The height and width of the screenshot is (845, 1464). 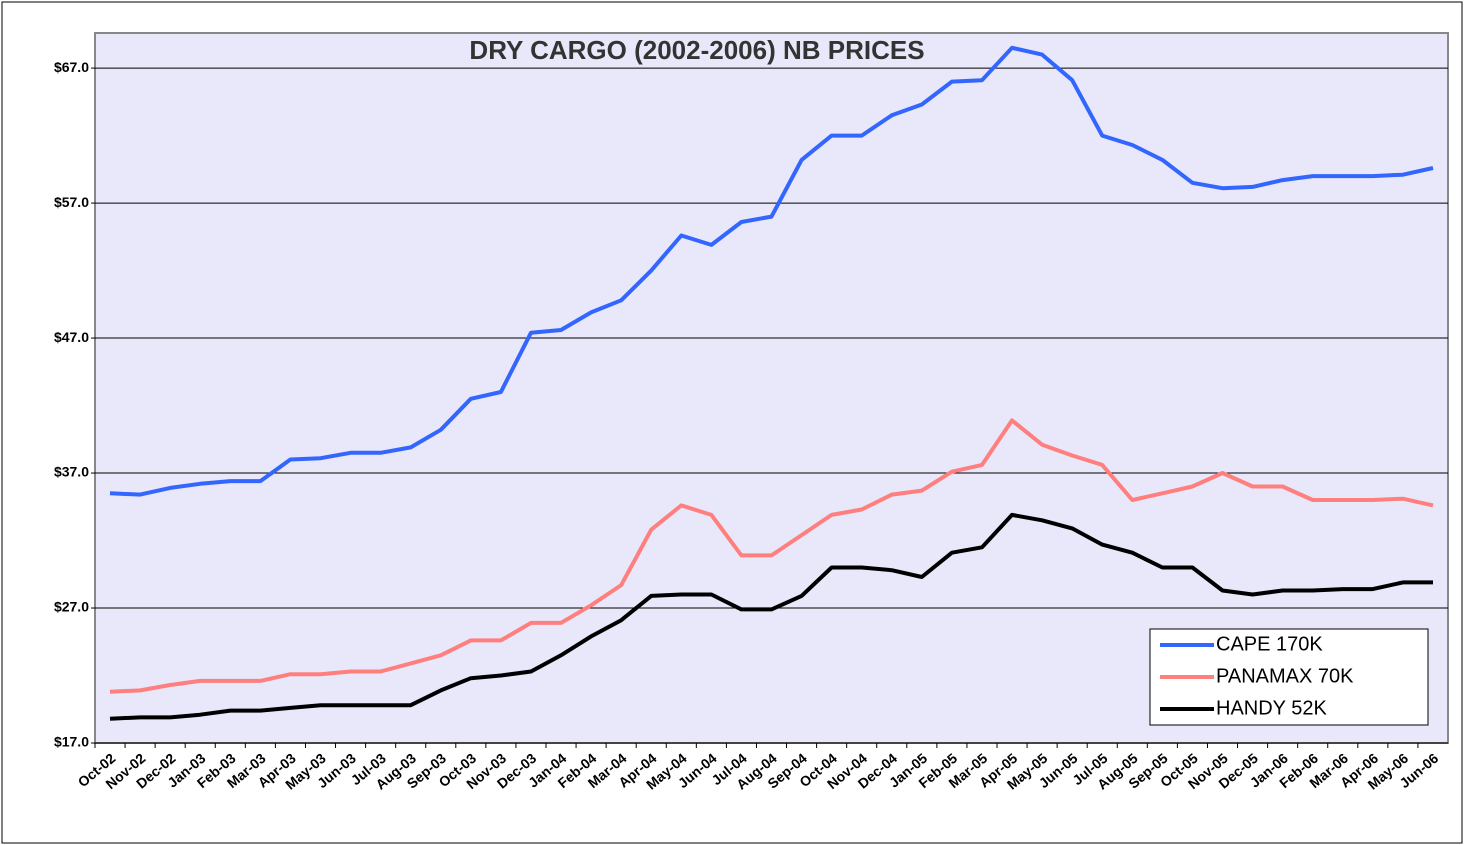 What do you see at coordinates (71, 742) in the screenshot?
I see `y-tick-label: $17.0` at bounding box center [71, 742].